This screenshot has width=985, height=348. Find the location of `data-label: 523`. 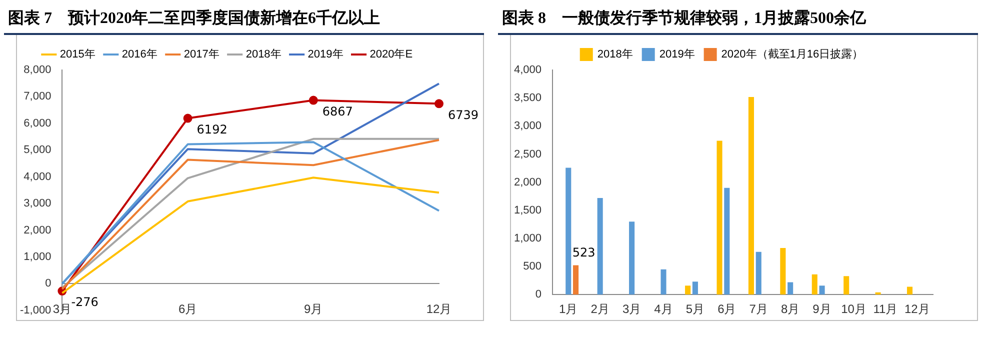

data-label: 523 is located at coordinates (584, 252).